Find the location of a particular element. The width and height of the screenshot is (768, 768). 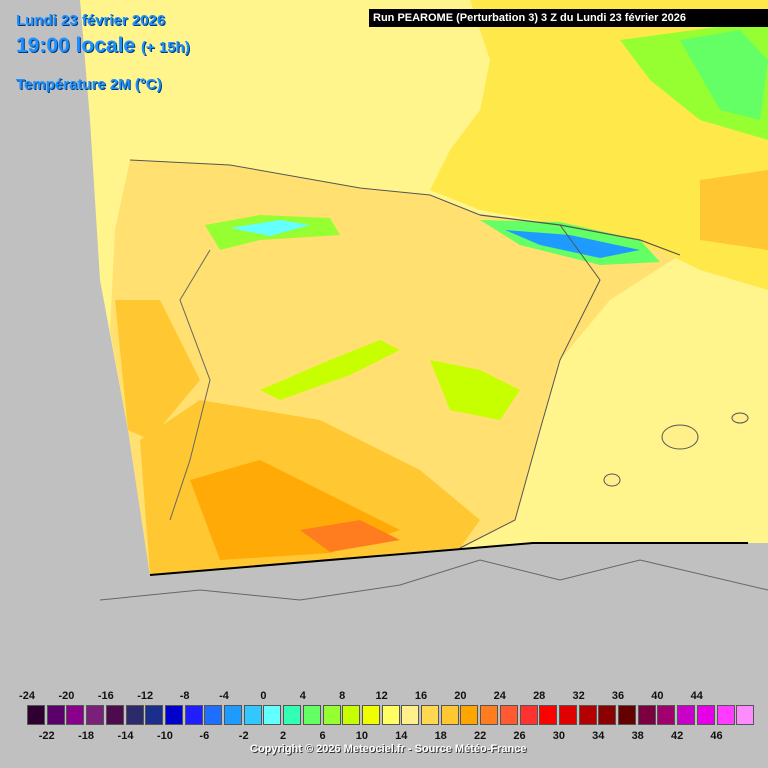

forecast-date: Lundi 23 février 2026 is located at coordinates (91, 20).